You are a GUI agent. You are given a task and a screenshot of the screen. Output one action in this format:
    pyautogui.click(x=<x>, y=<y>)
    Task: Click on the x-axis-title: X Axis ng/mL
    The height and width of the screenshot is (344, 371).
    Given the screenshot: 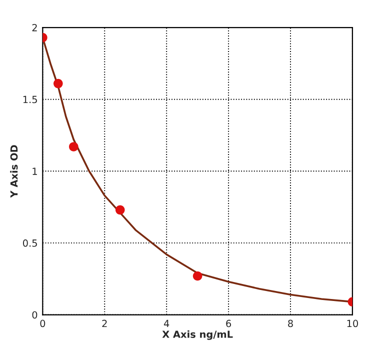 What is the action you would take?
    pyautogui.click(x=197, y=335)
    